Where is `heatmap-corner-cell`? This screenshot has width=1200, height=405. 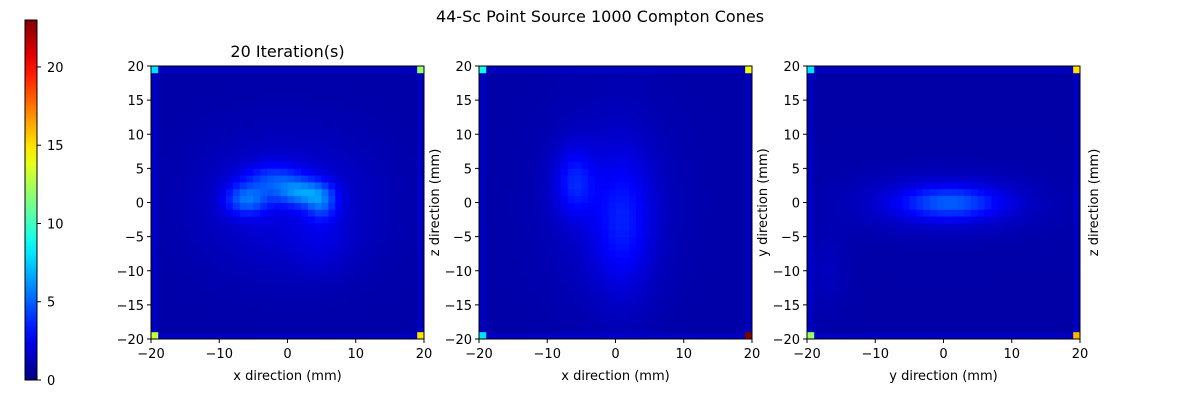 heatmap-corner-cell is located at coordinates (1077, 336).